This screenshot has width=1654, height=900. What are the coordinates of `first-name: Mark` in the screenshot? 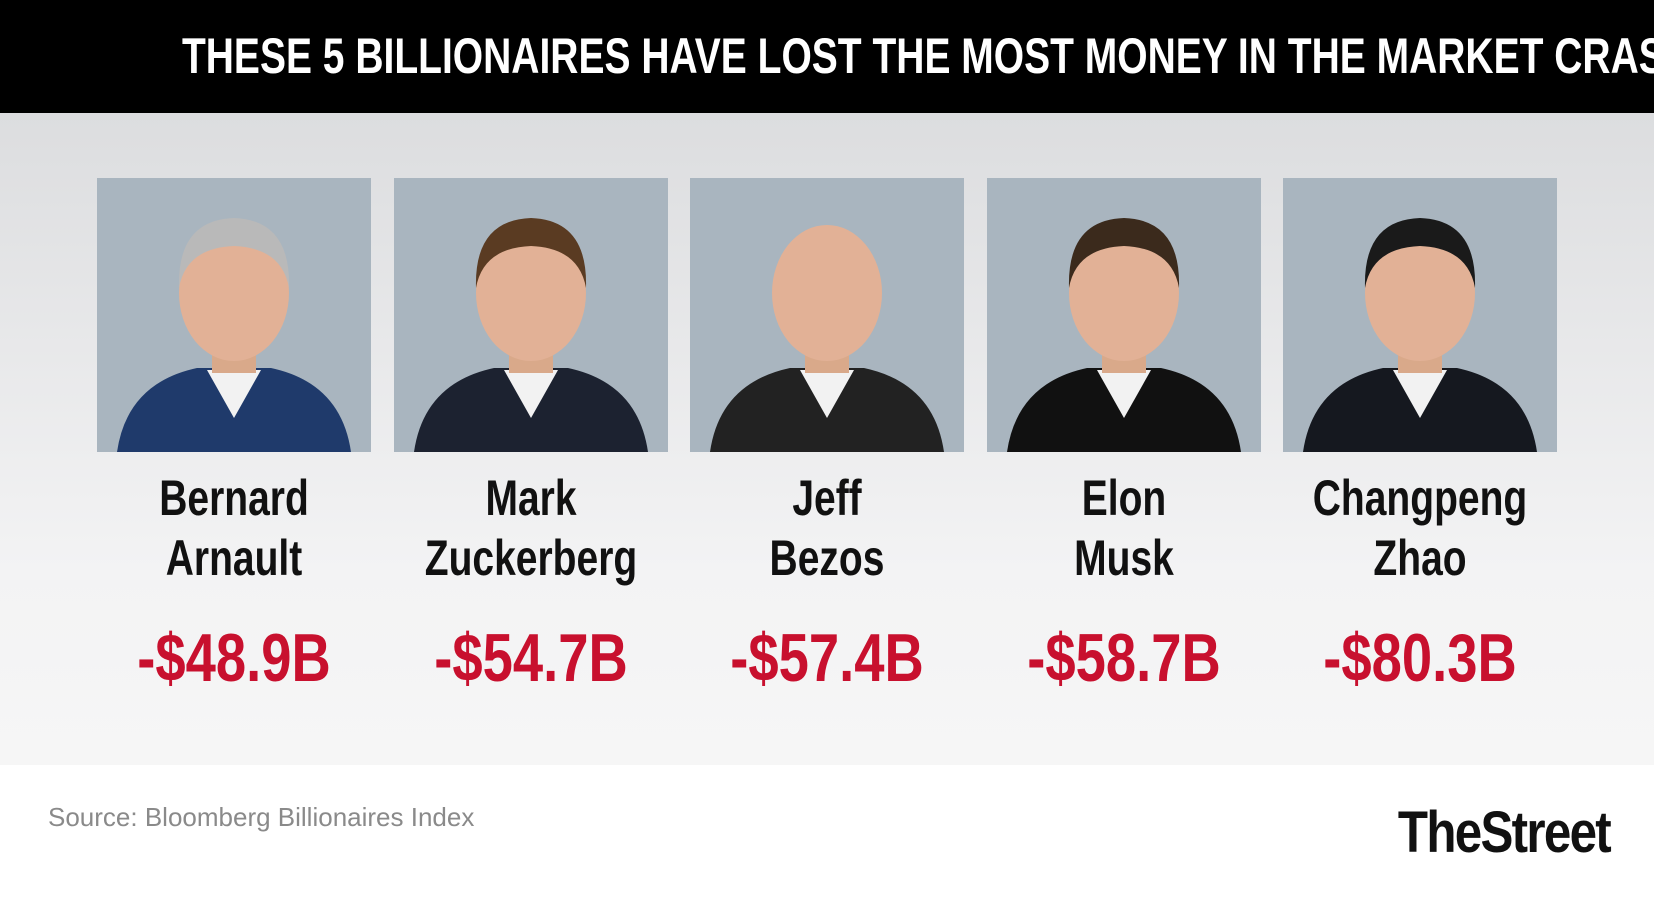 It's located at (530, 498).